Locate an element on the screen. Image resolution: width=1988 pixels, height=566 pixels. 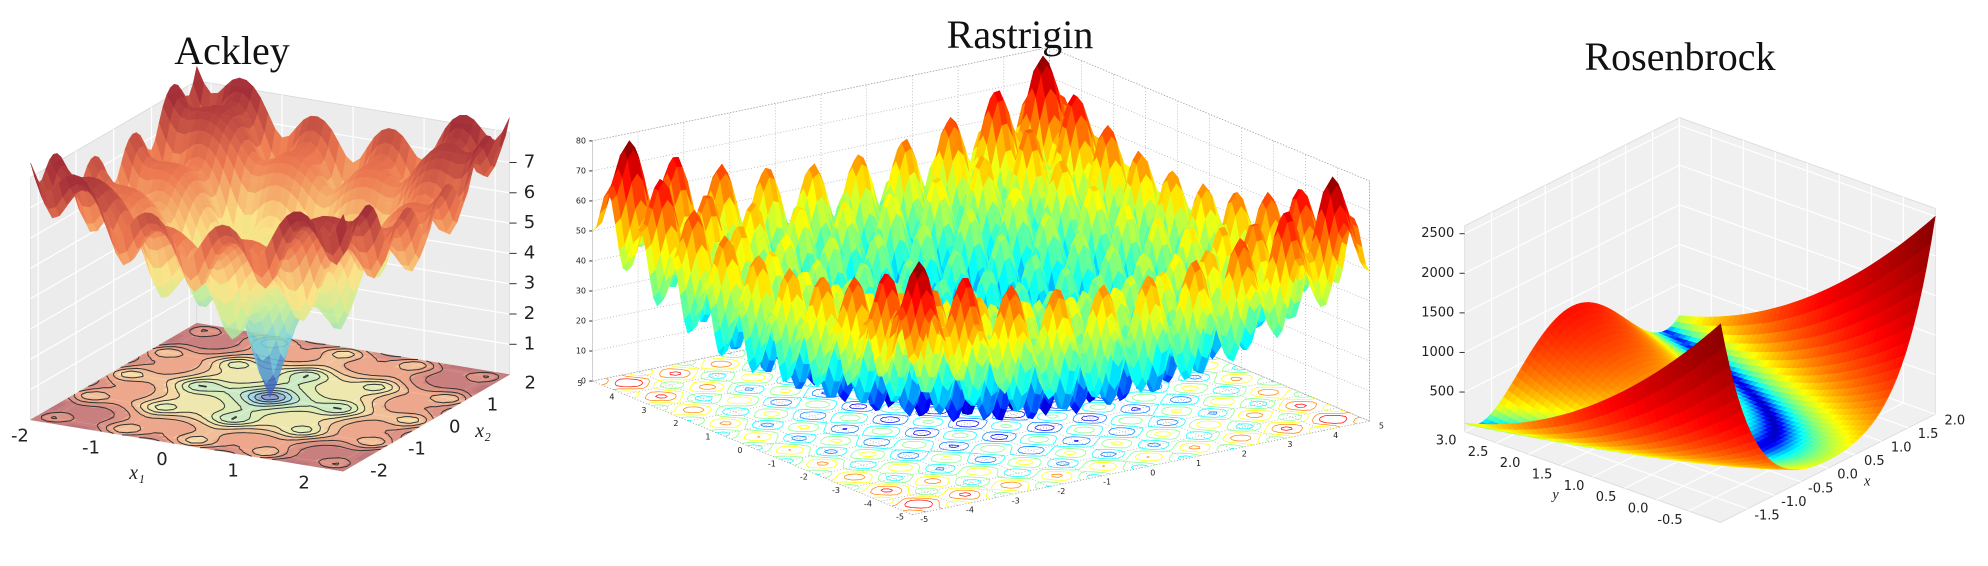
z-tick-label: 6 is located at coordinates (529, 192).